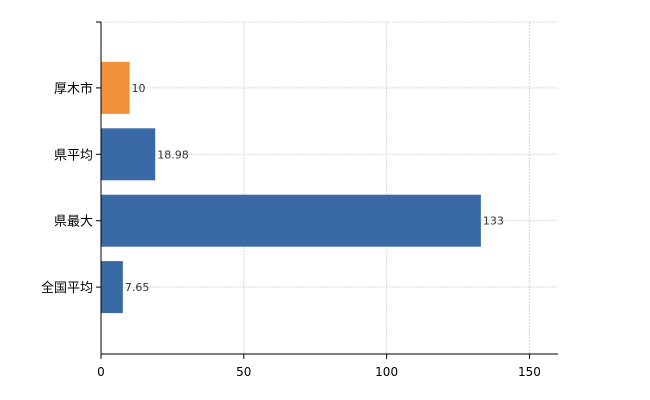 This screenshot has width=650, height=400. I want to click on category-label: 県平均, so click(73, 155).